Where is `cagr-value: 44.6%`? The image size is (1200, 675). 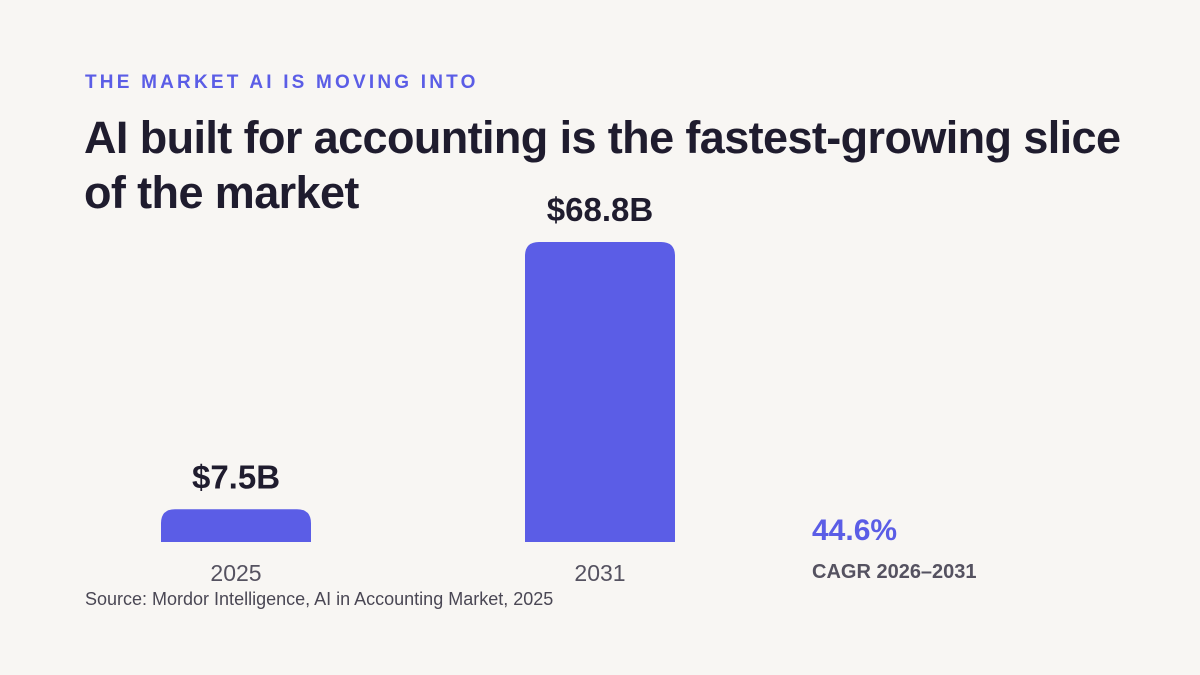
cagr-value: 44.6% is located at coordinates (855, 530).